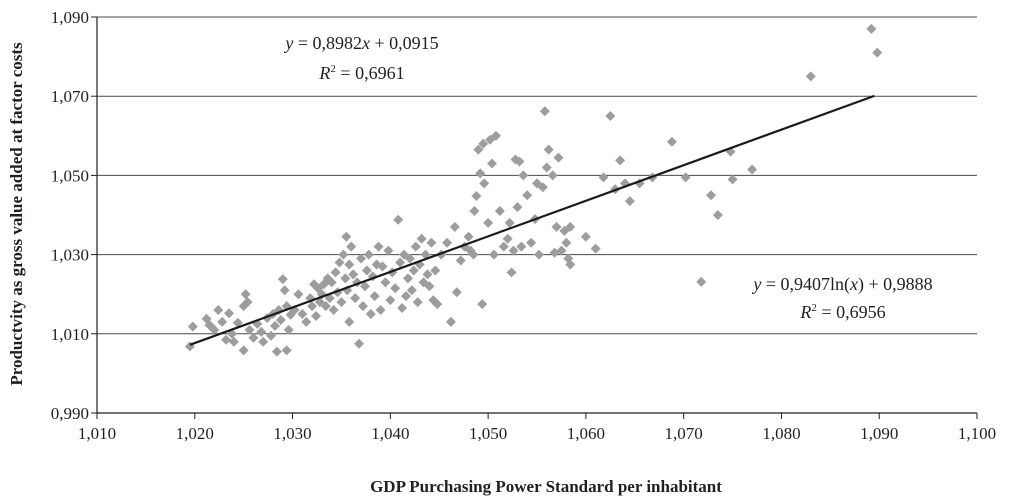 Image resolution: width=1009 pixels, height=500 pixels. Describe the element at coordinates (684, 433) in the screenshot. I see `x-tick-label: 1,070` at that location.